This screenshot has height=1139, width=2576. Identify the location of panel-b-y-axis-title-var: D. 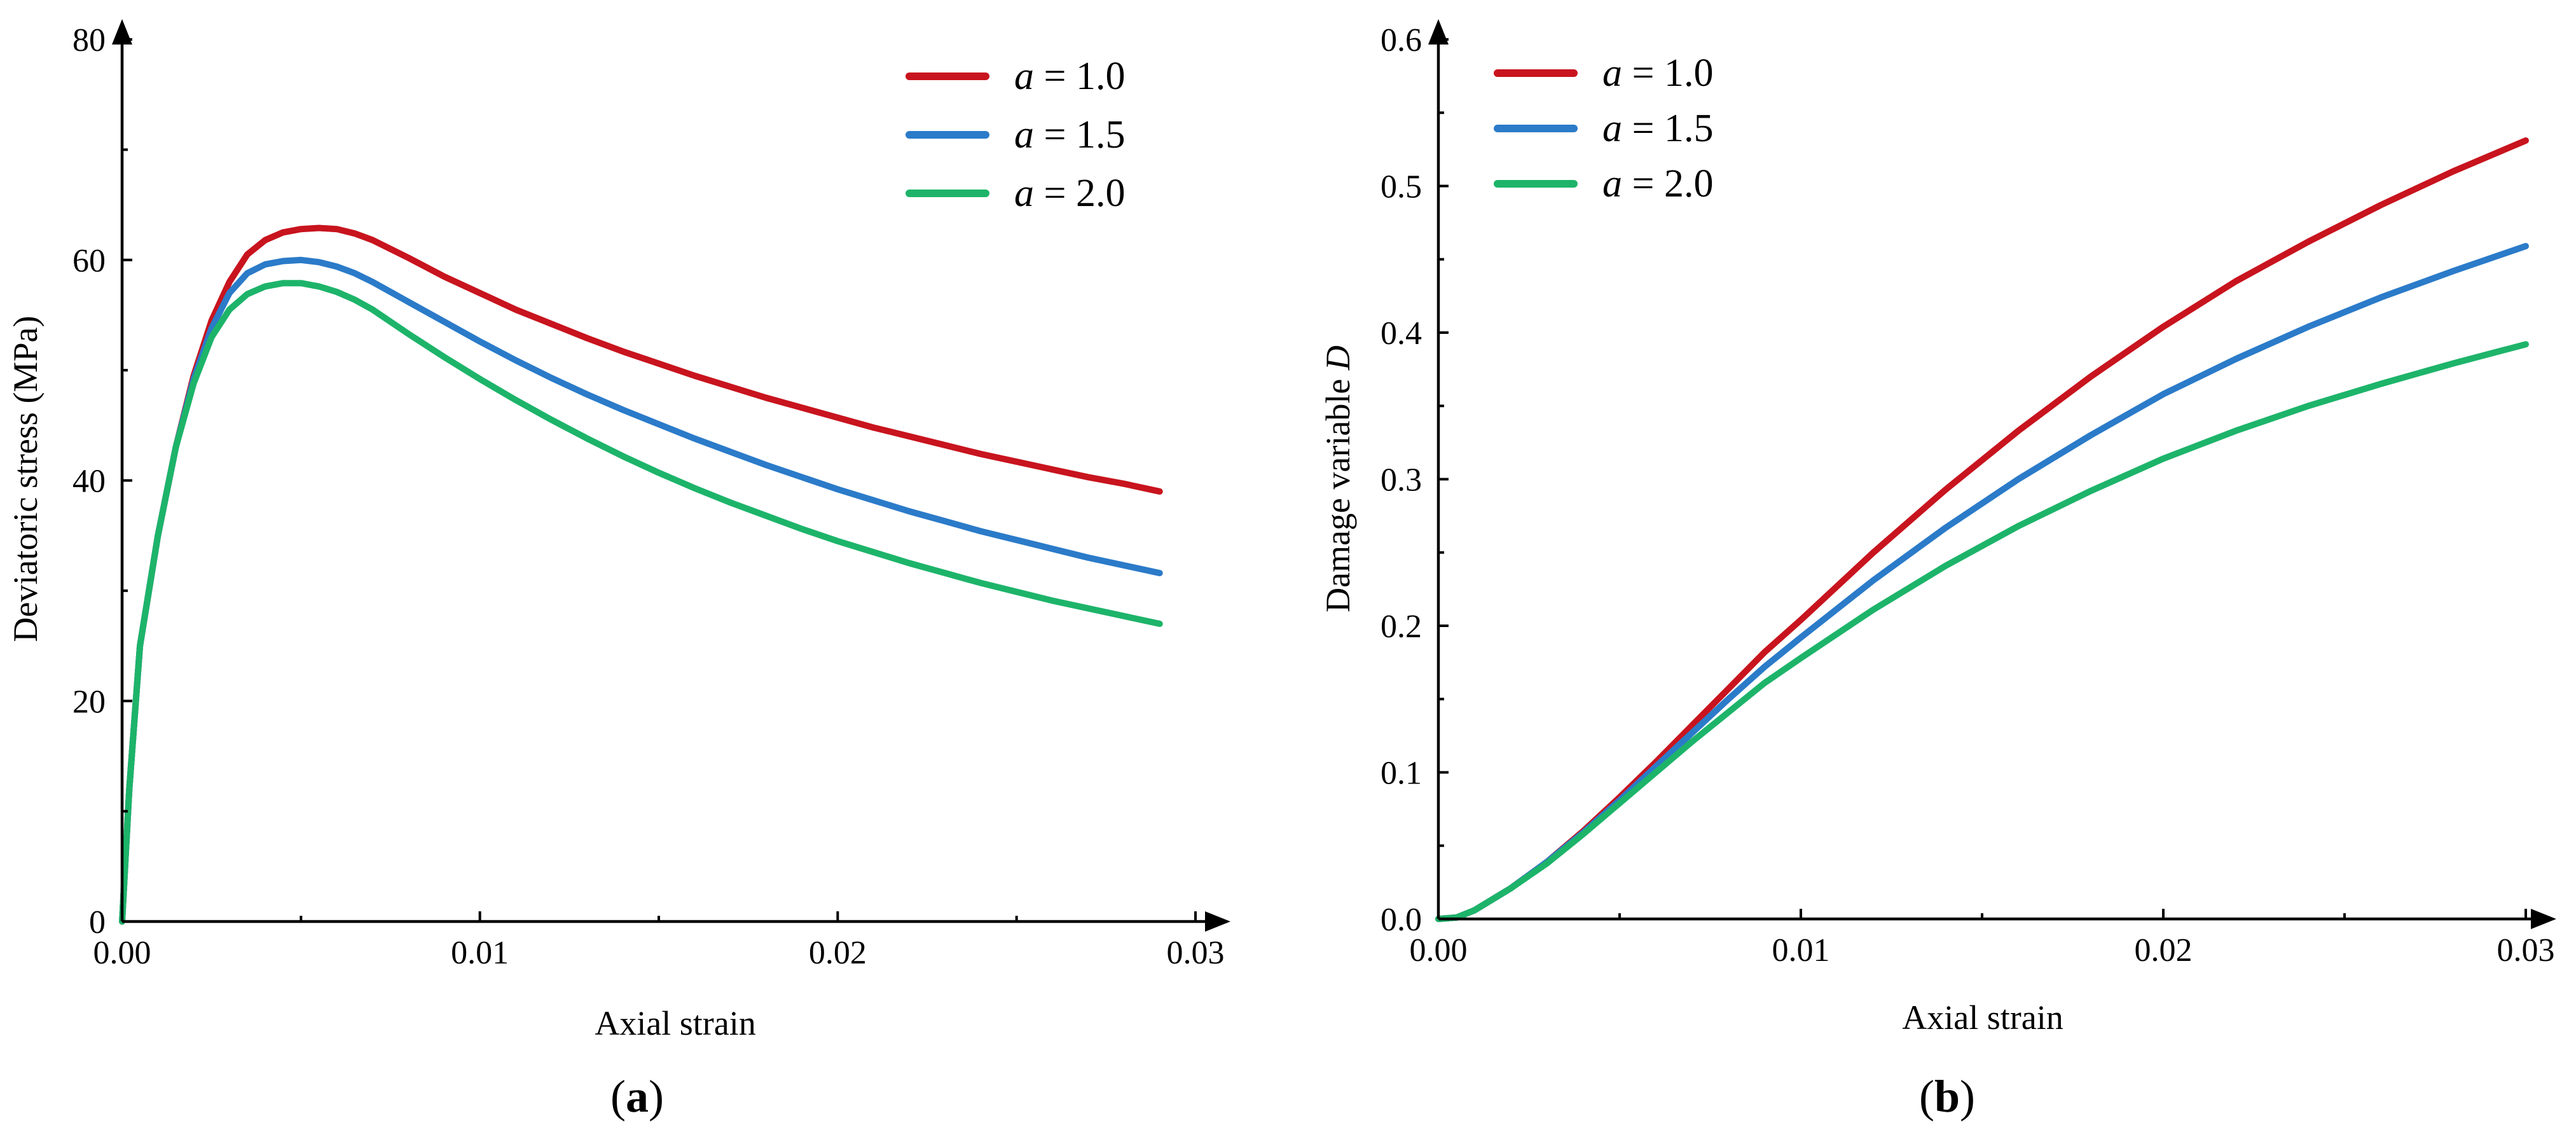
(1338, 358).